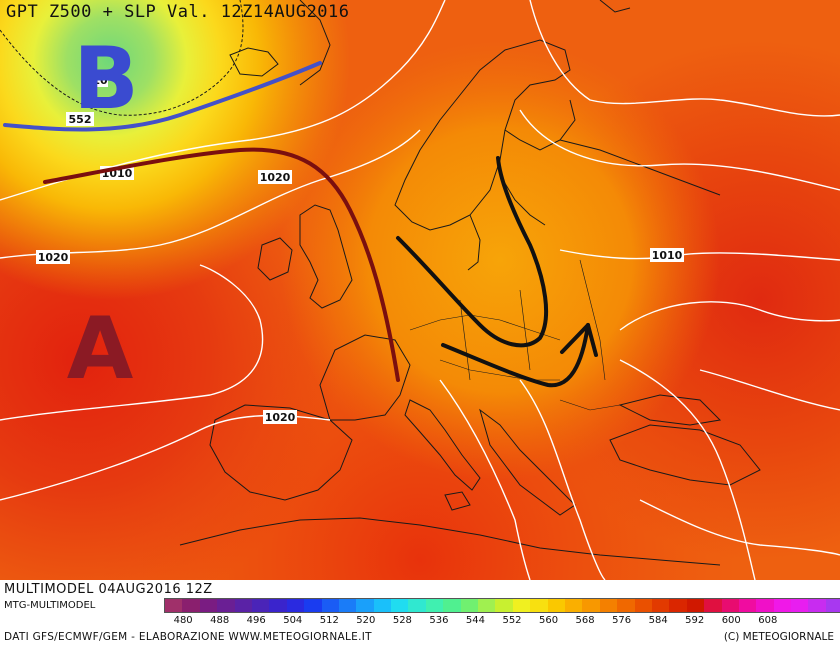 Image resolution: width=840 pixels, height=648 pixels. Describe the element at coordinates (108, 589) in the screenshot. I see `run-label: MULTIMODEL 04AUG2016 12Z` at that location.